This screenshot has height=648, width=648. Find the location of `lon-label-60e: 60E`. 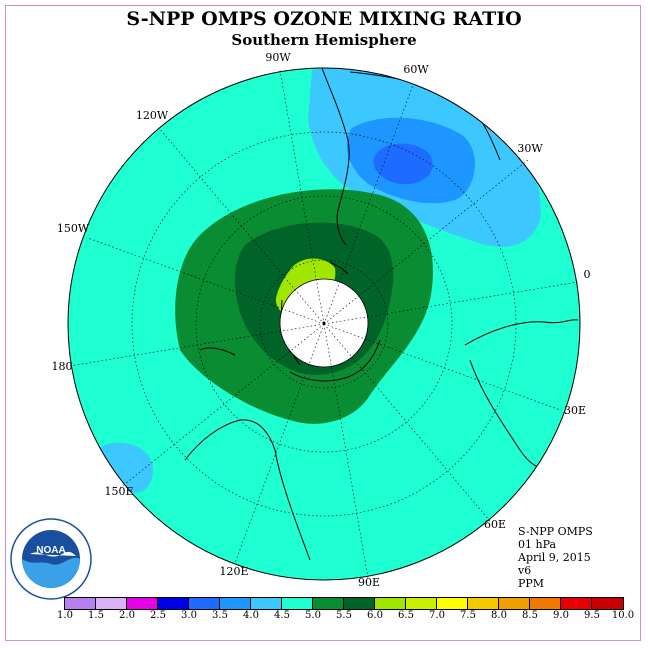

lon-label-60e: 60E is located at coordinates (495, 524).